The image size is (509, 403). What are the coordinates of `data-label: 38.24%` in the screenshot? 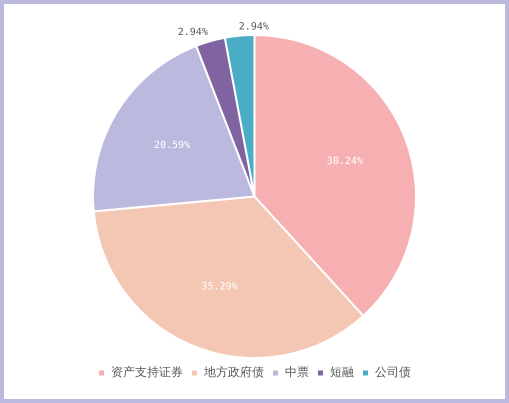 It's located at (344, 162).